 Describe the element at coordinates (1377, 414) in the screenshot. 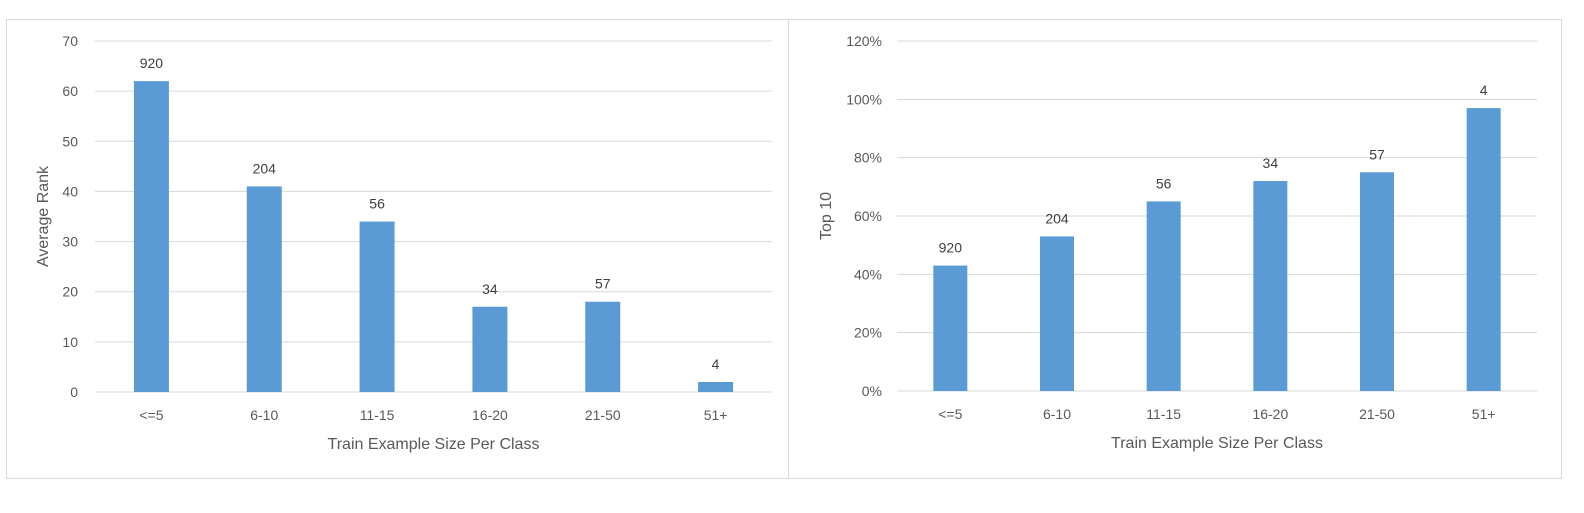

I see `right-xtick-label: 21-50` at that location.